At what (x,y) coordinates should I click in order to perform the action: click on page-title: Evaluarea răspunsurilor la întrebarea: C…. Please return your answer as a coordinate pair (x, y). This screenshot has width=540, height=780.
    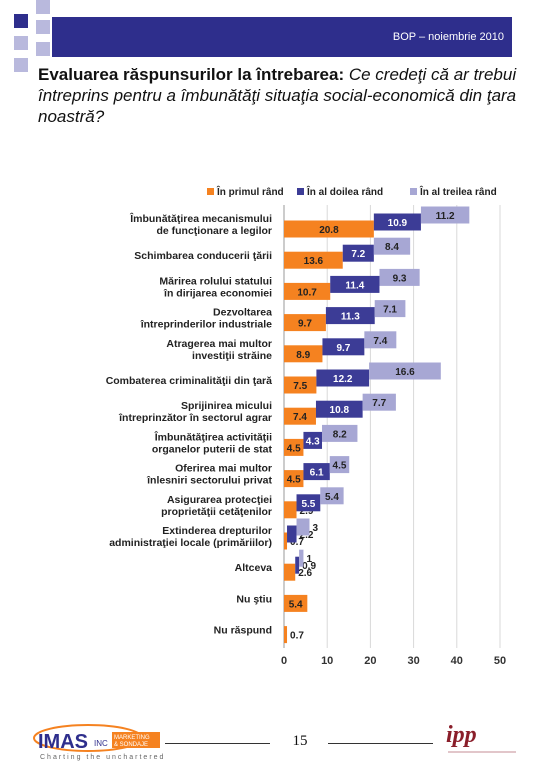
    Looking at the image, I should click on (283, 95).